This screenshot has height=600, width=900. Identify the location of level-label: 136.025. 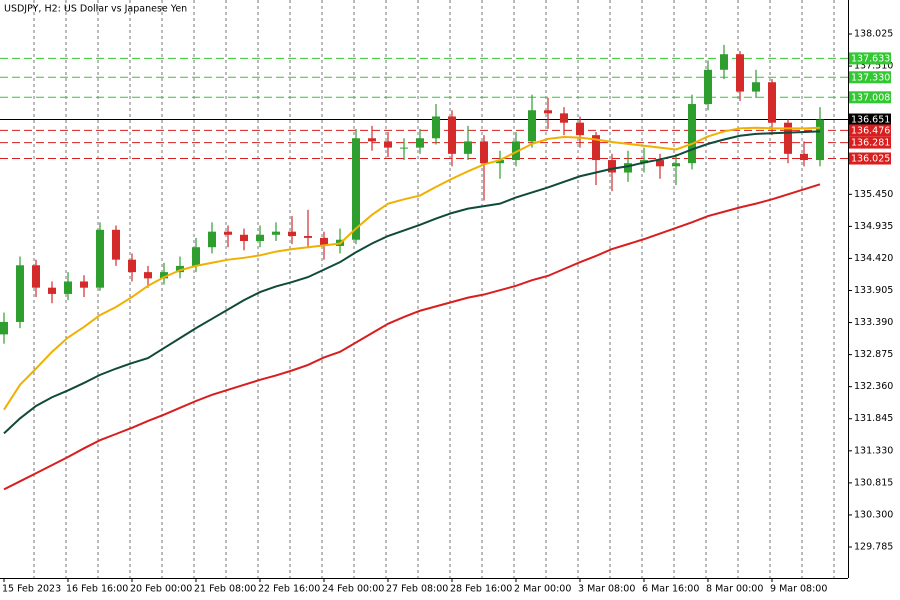
(870, 159).